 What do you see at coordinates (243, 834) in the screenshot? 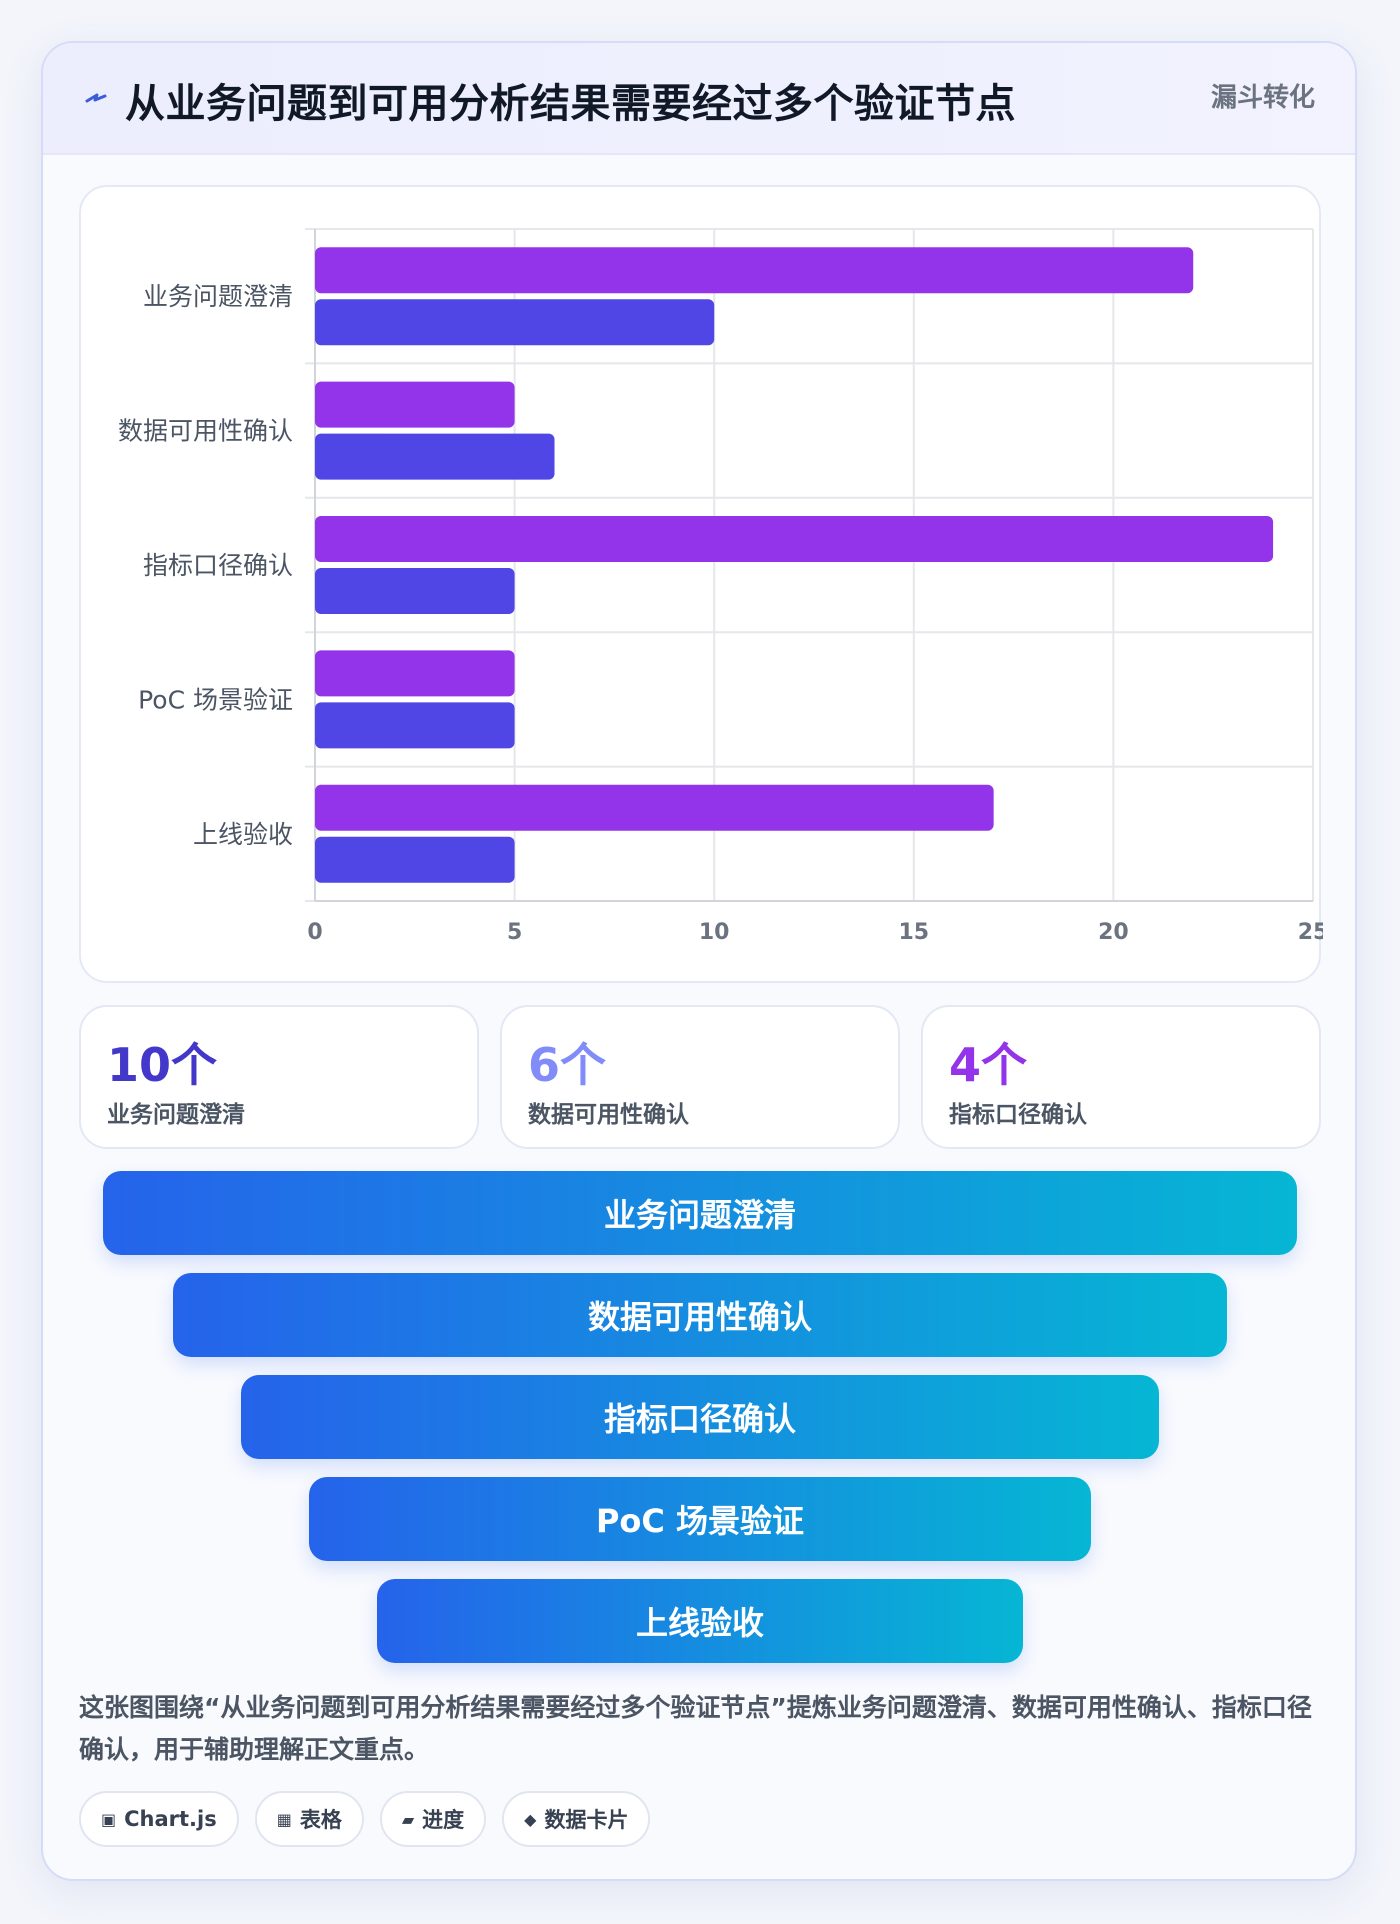
I see `y-tick-label: 上线验收` at bounding box center [243, 834].